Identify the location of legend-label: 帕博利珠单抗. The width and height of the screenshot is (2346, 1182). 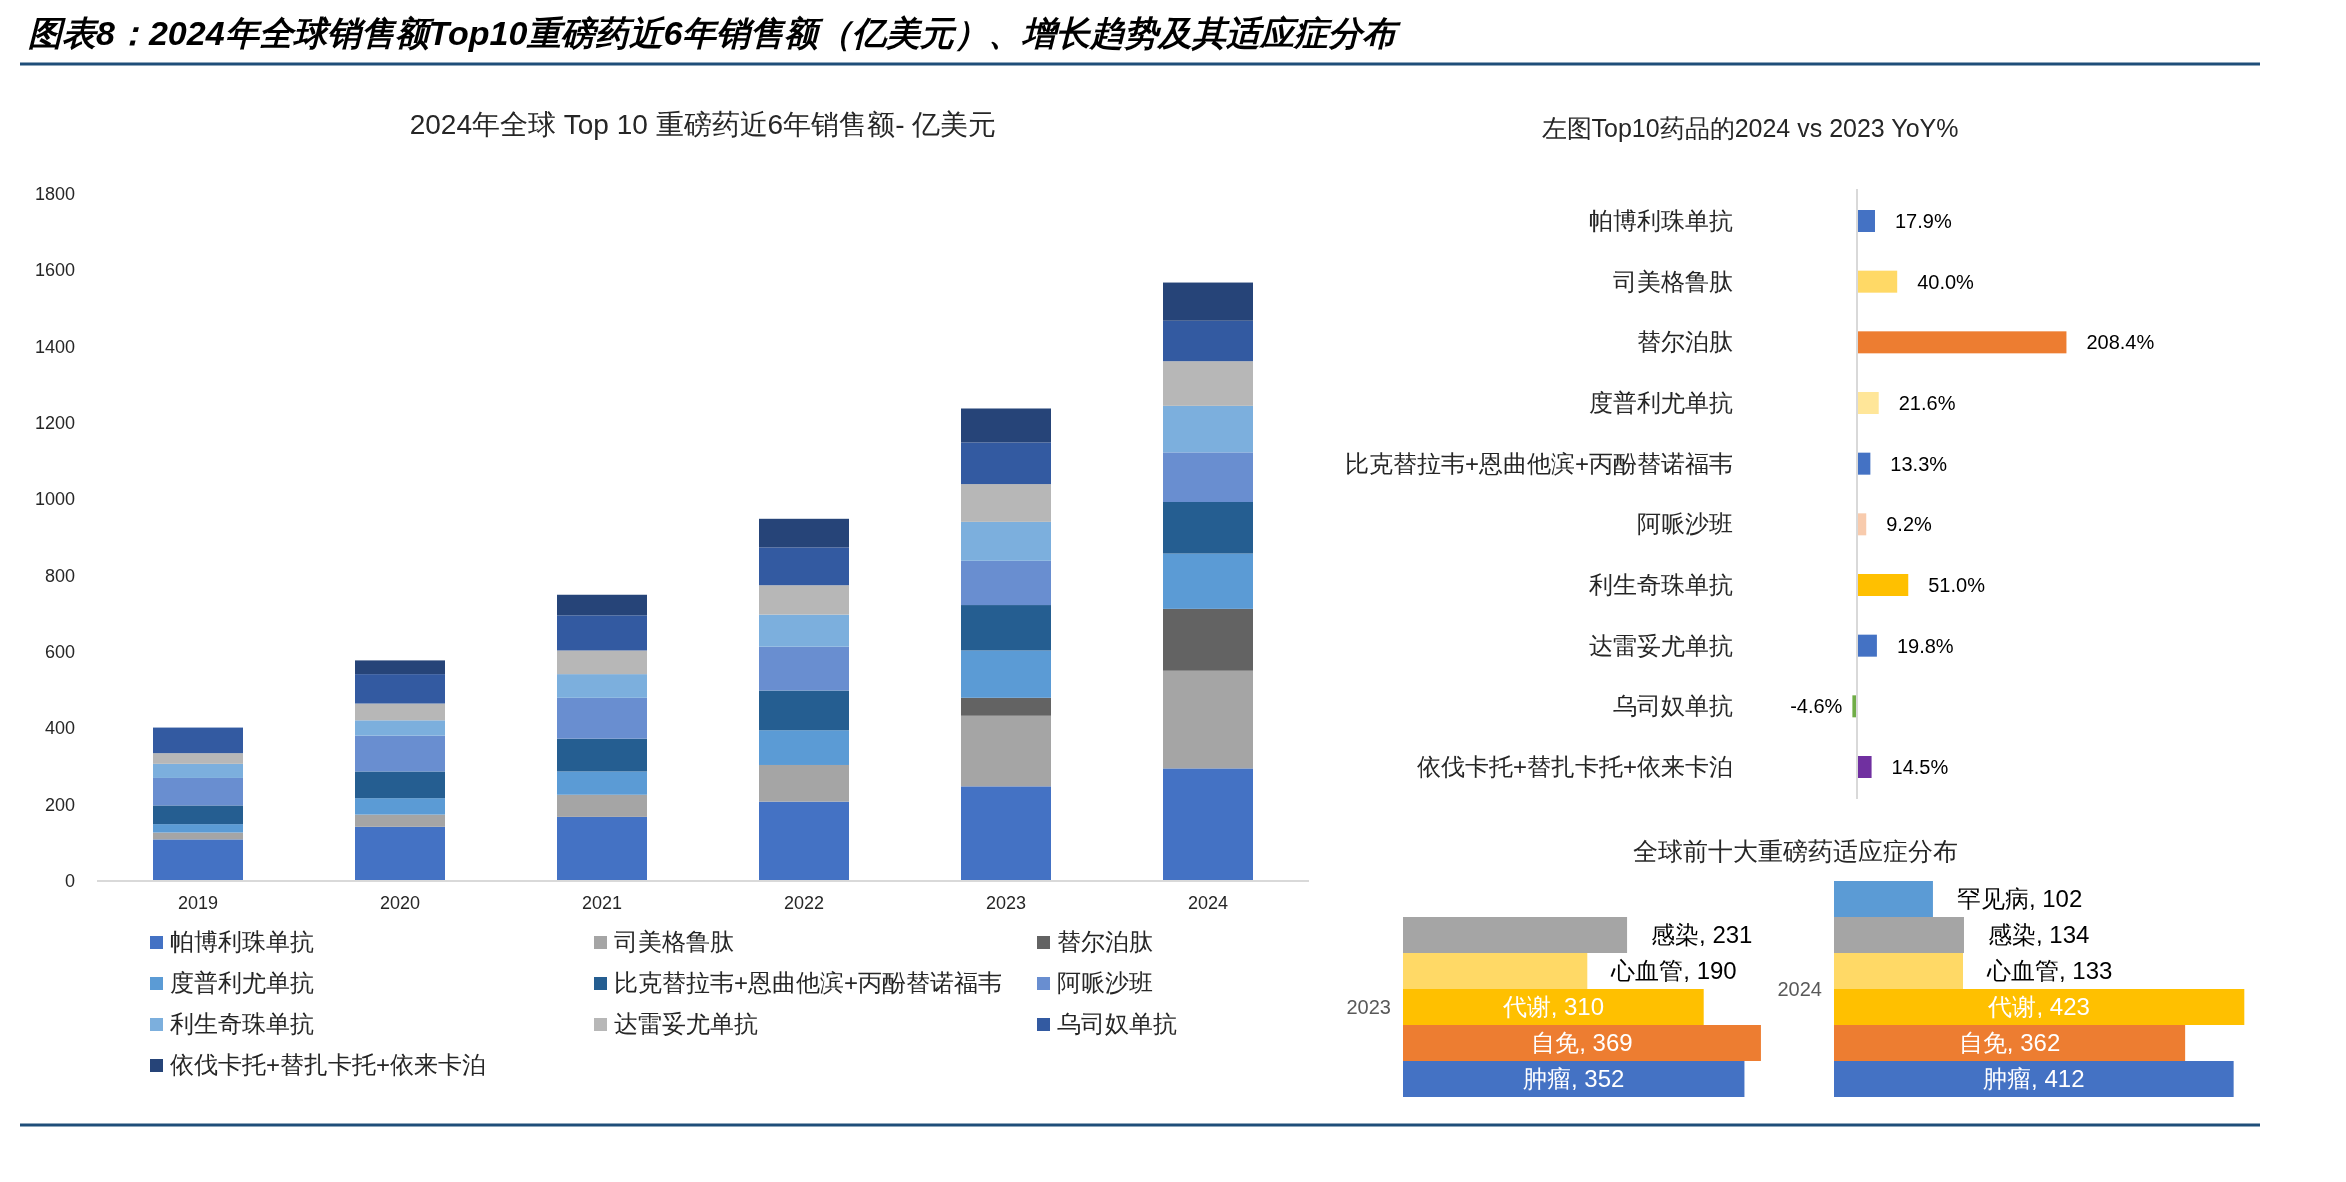
(242, 941).